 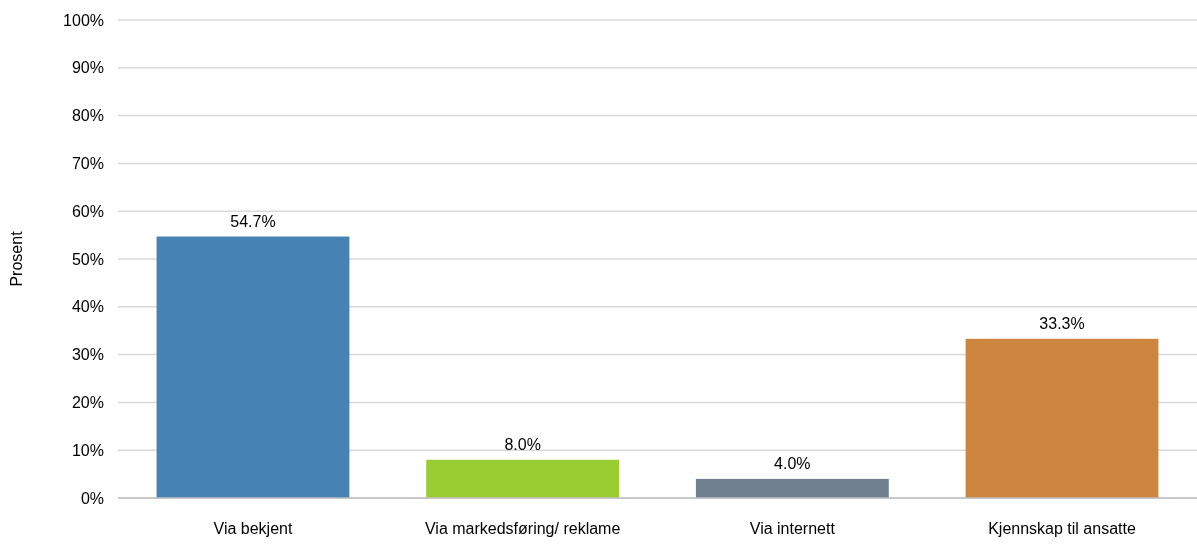 What do you see at coordinates (87, 402) in the screenshot?
I see `y-tick-label: 20%` at bounding box center [87, 402].